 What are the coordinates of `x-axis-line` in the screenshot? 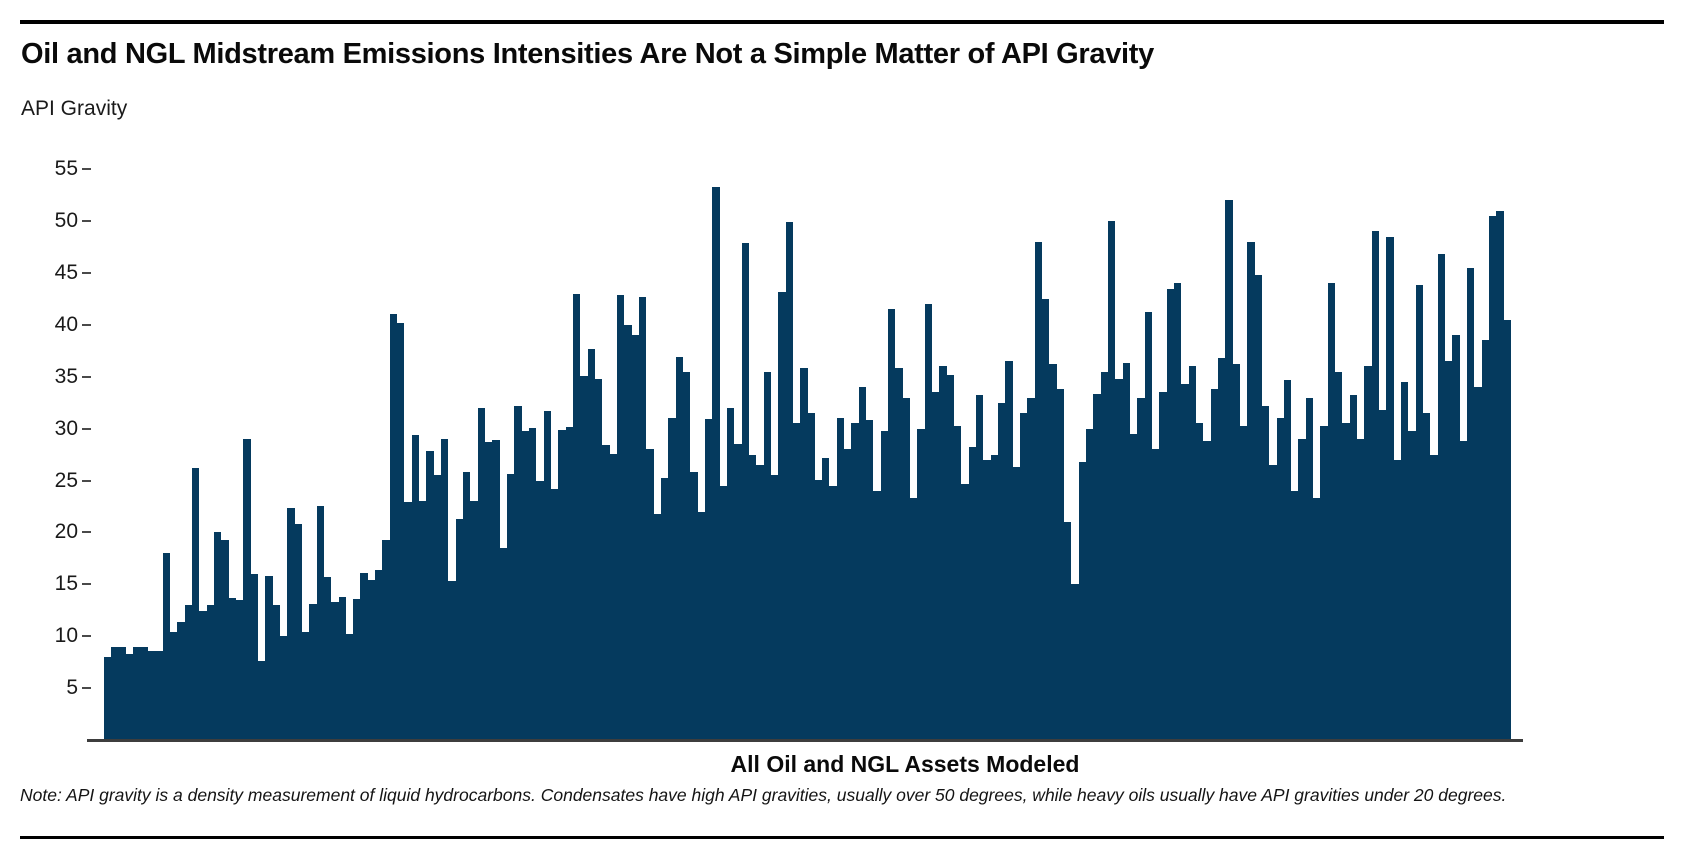 It's located at (805, 740).